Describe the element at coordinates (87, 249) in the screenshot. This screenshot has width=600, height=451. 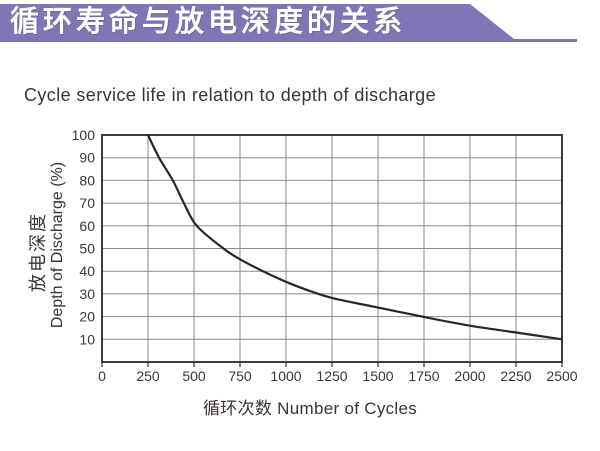
I see `y-tick-label: 50` at that location.